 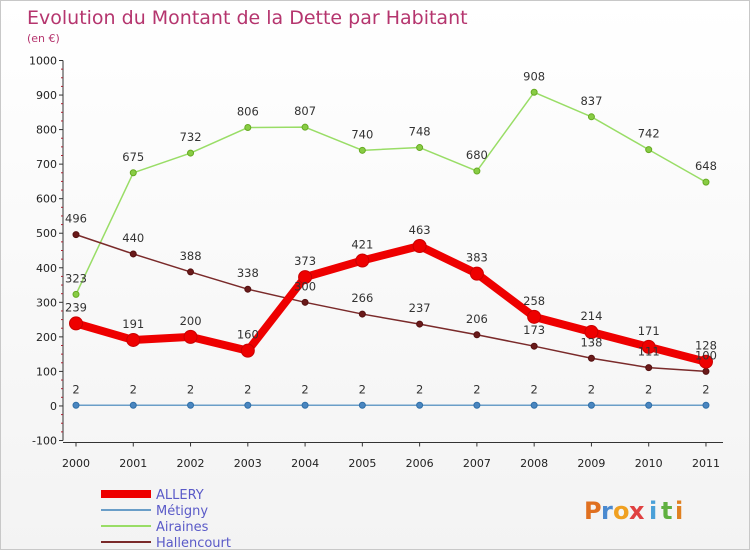 I want to click on y-tick-label: 300, so click(x=46, y=302).